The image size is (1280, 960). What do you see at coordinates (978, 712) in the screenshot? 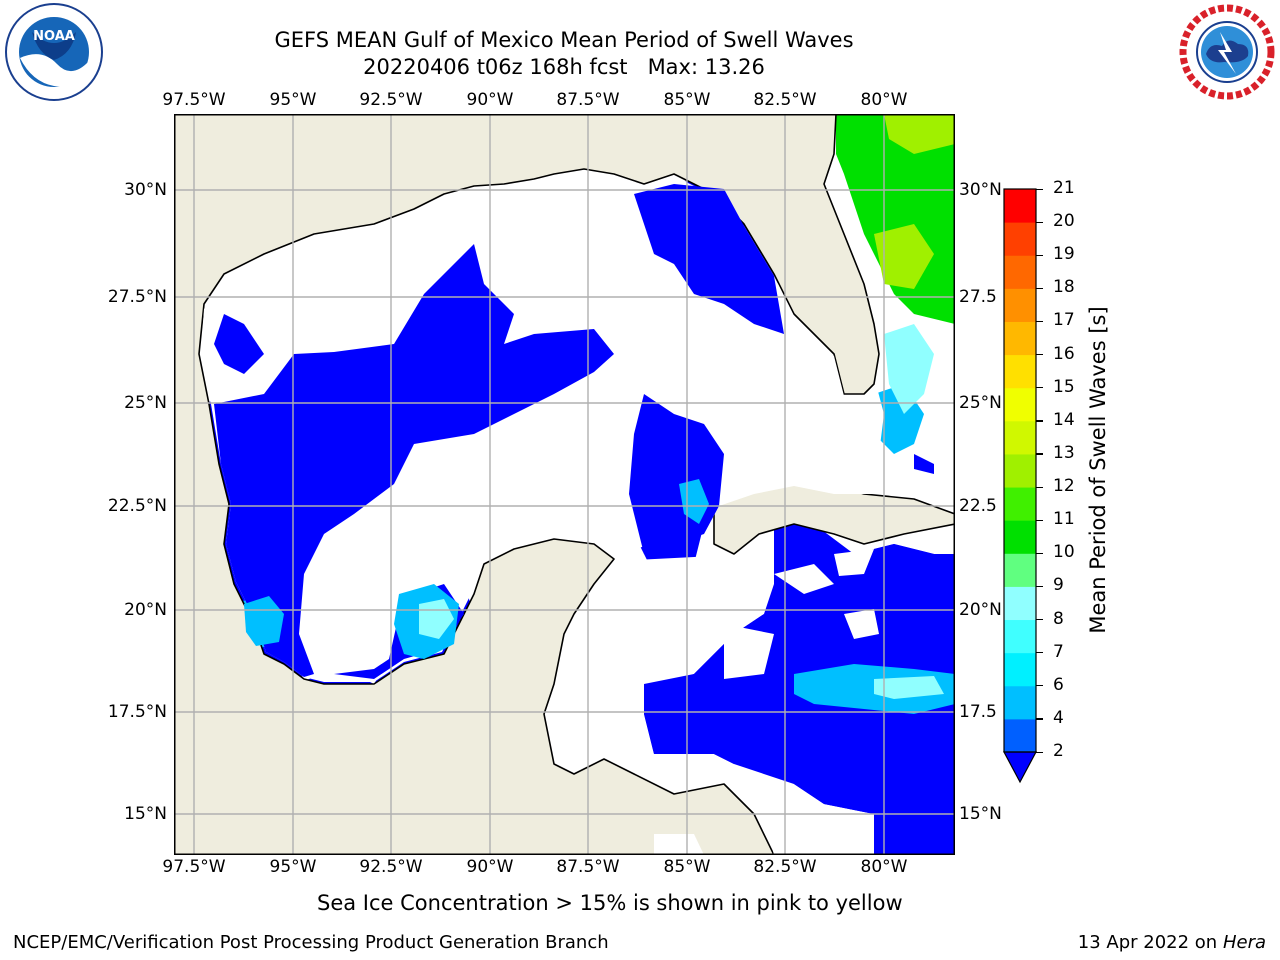
I see `lat-label-right: 17.5` at bounding box center [978, 712].